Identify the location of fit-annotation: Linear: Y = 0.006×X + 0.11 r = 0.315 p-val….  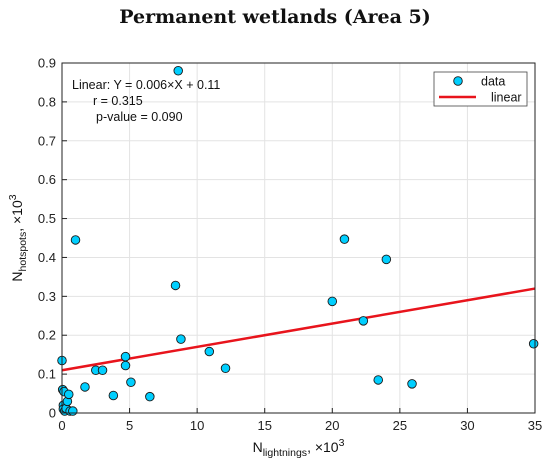
(146, 101).